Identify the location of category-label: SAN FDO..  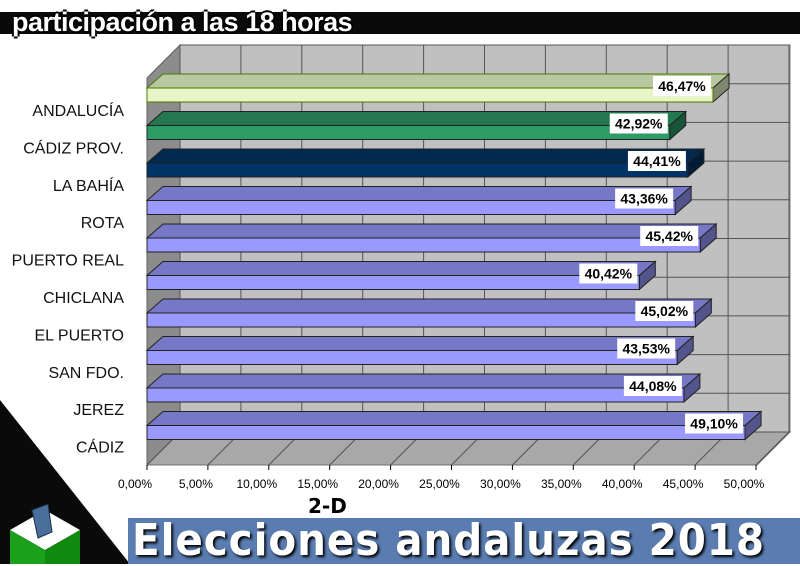
(86, 373).